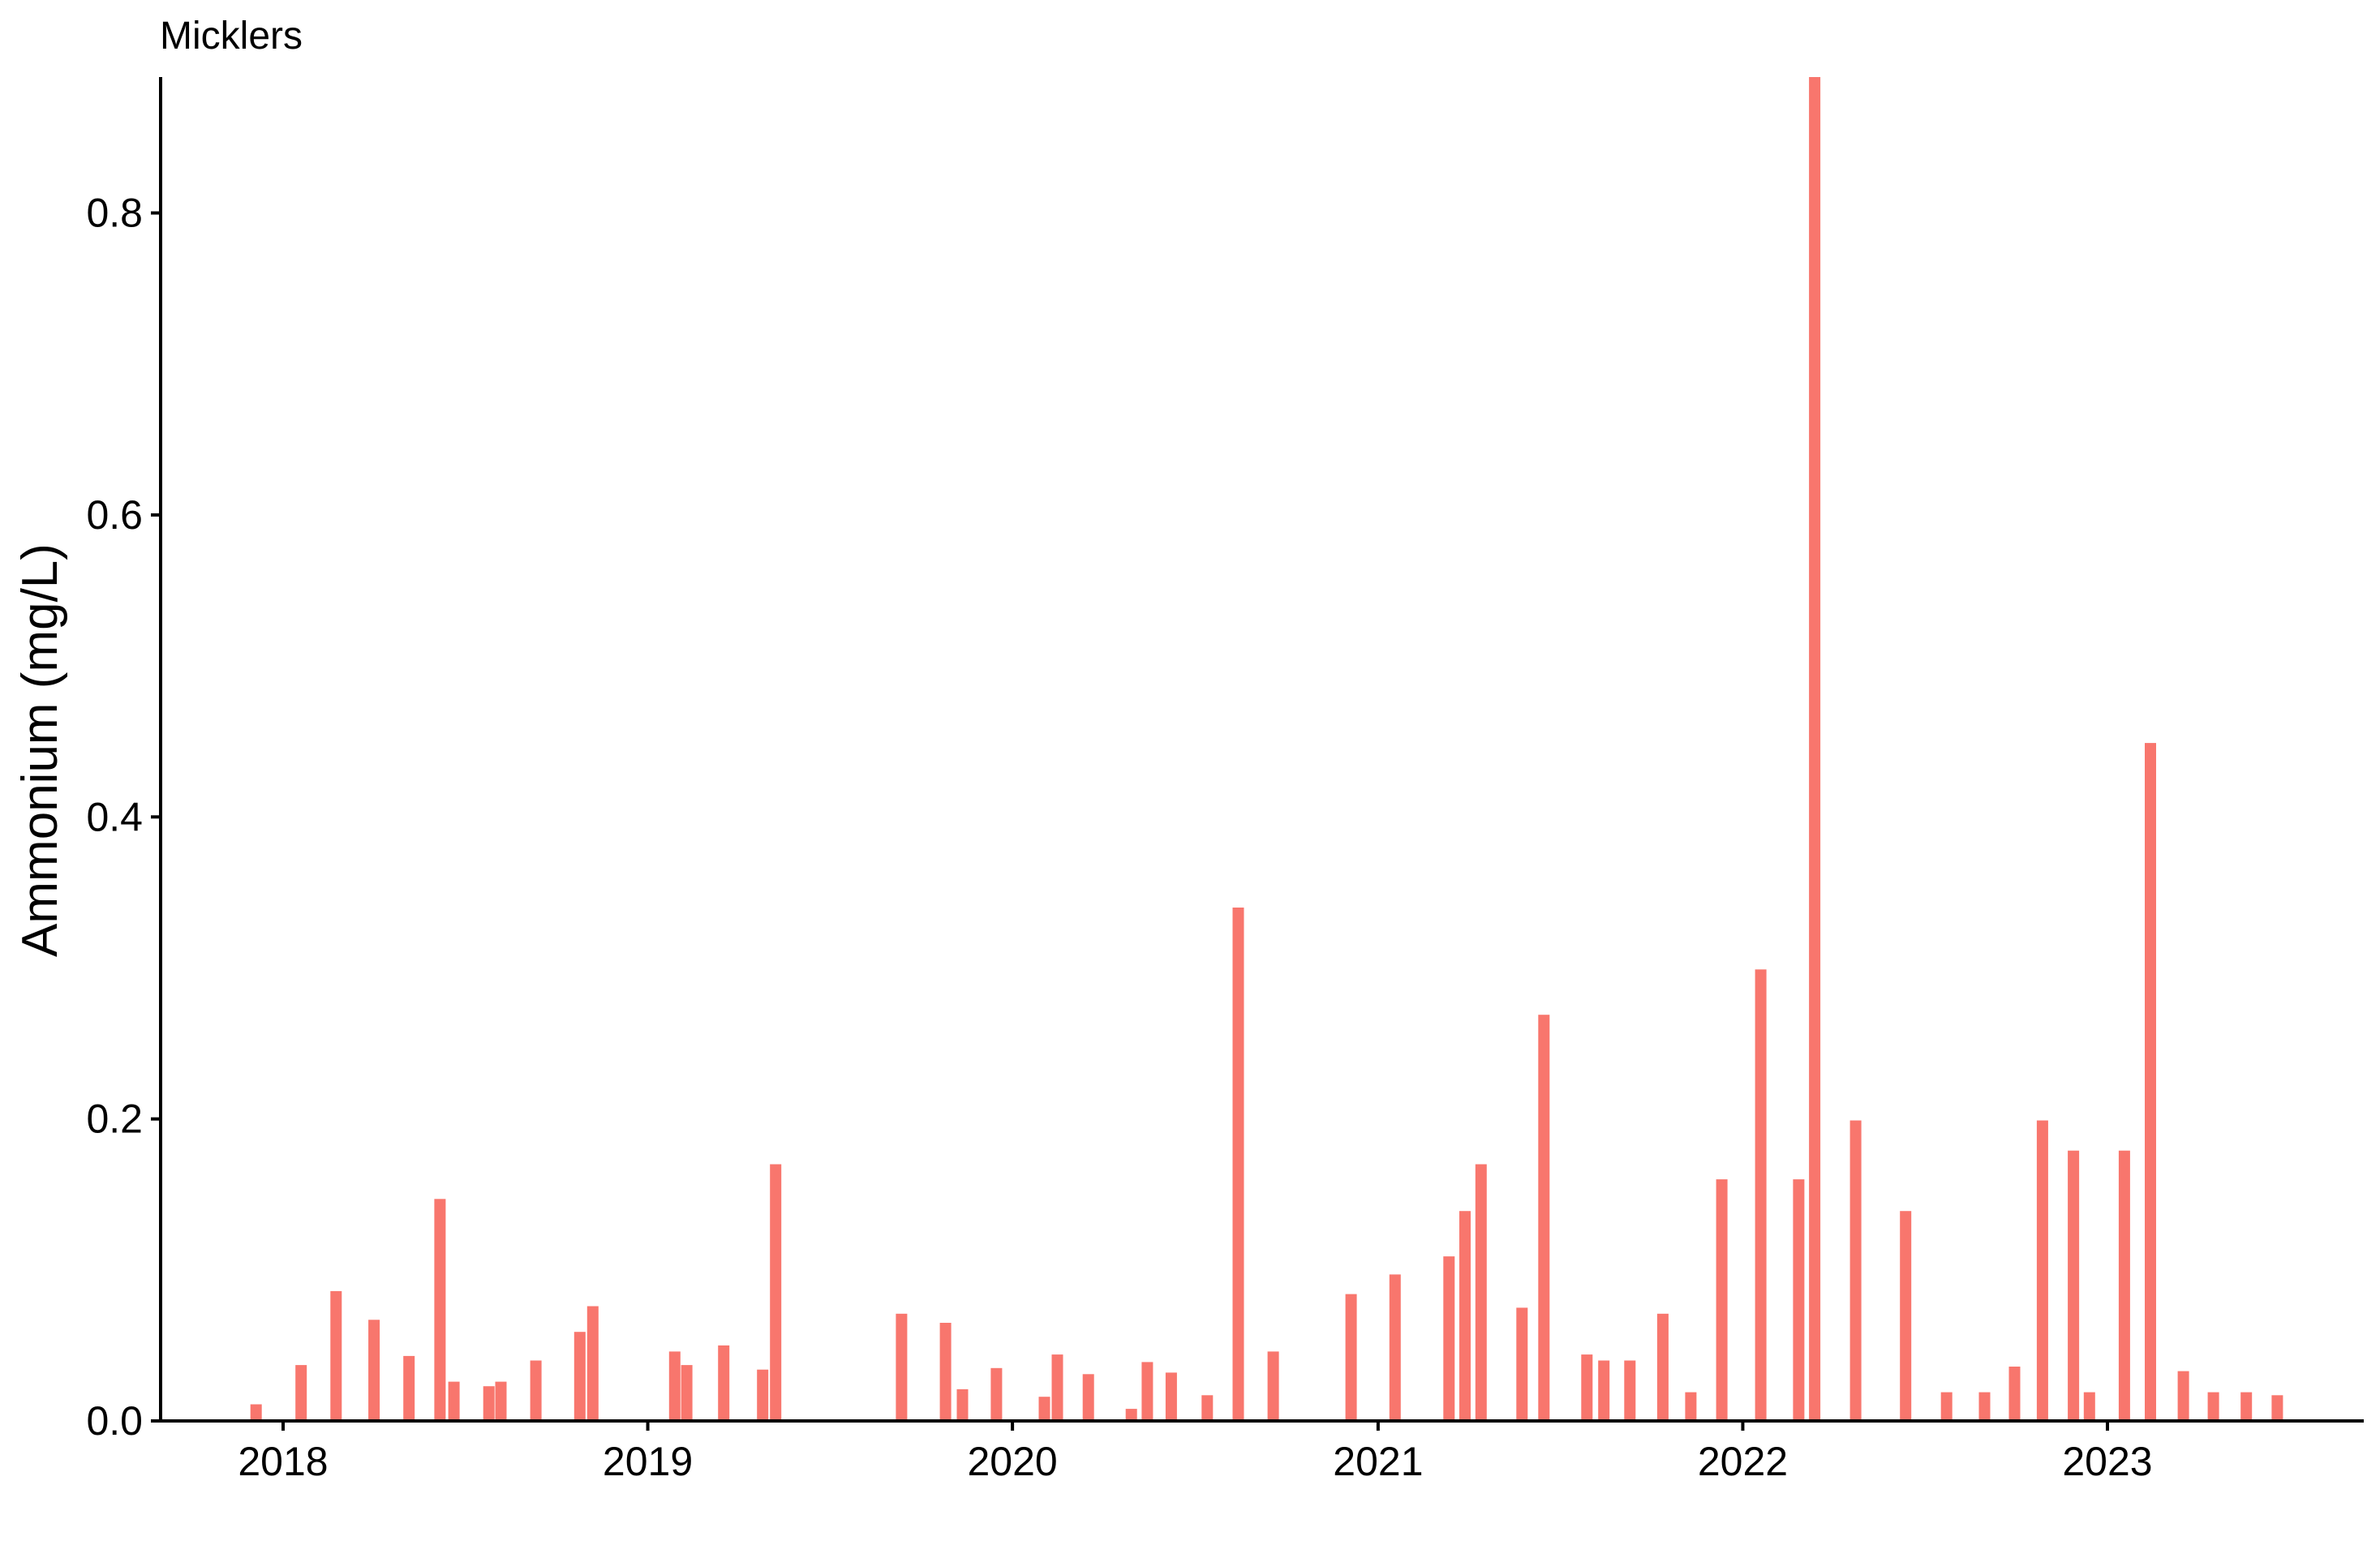 The width and height of the screenshot is (2380, 1558). I want to click on y-axis-title: Ammonium (mg/L), so click(40, 750).